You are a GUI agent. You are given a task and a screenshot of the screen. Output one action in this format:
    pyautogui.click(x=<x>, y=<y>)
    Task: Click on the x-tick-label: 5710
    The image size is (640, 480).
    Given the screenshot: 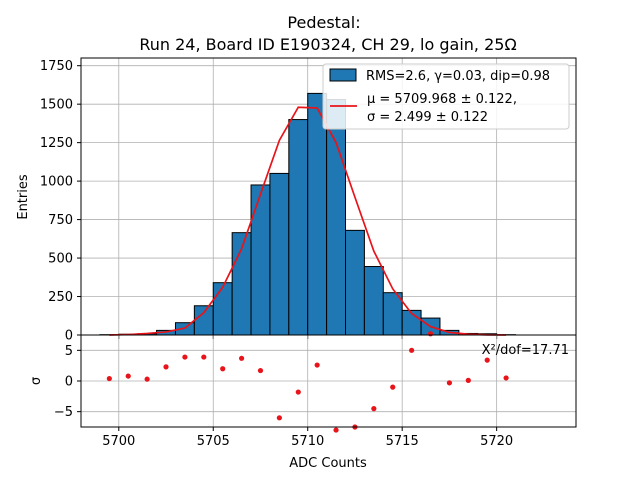 What is the action you would take?
    pyautogui.click(x=307, y=441)
    